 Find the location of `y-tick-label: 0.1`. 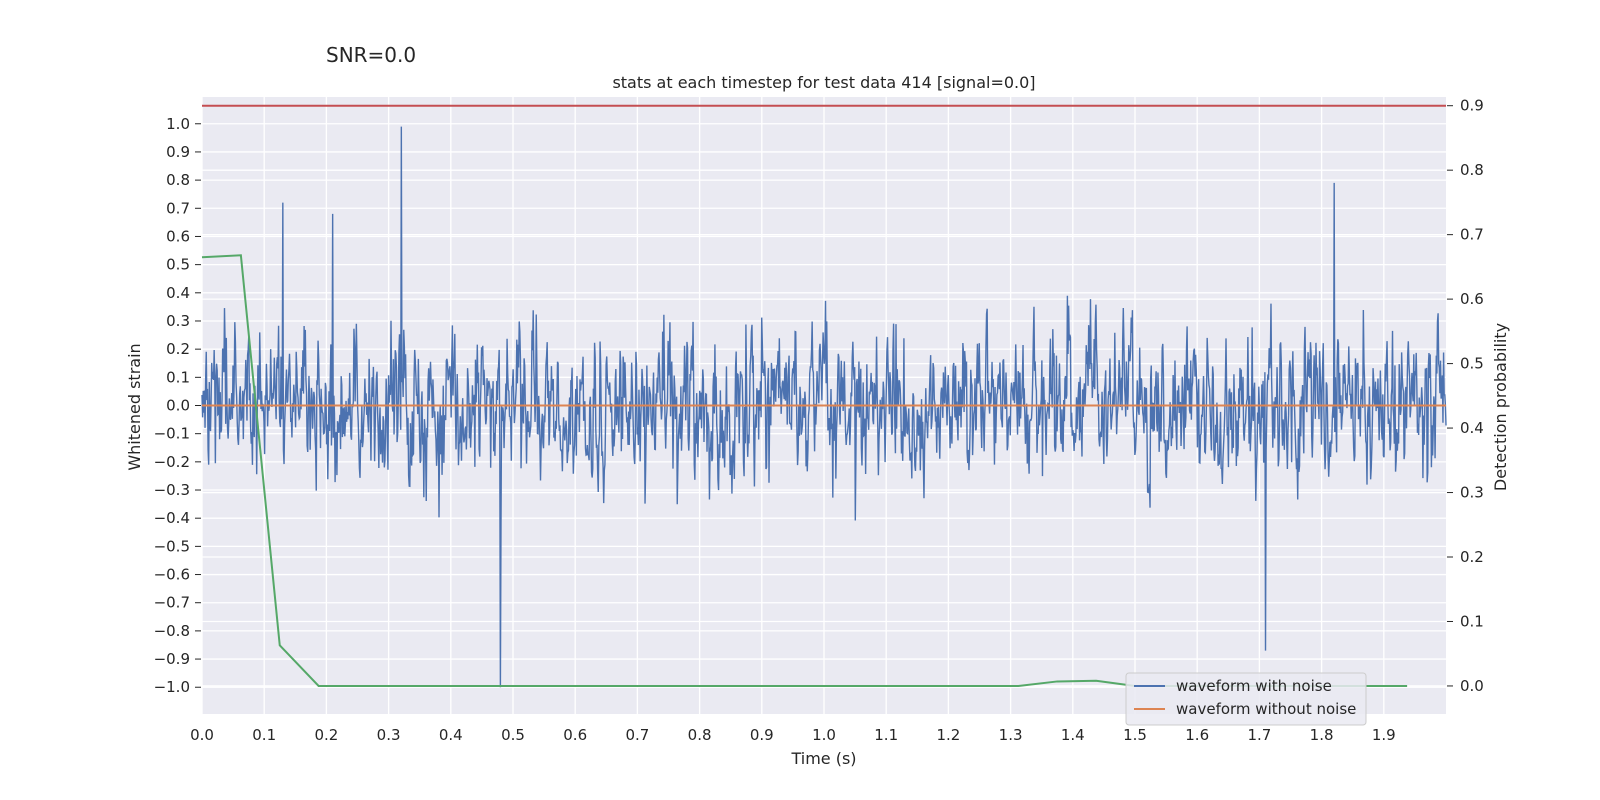

y-tick-label: 0.1 is located at coordinates (178, 377).